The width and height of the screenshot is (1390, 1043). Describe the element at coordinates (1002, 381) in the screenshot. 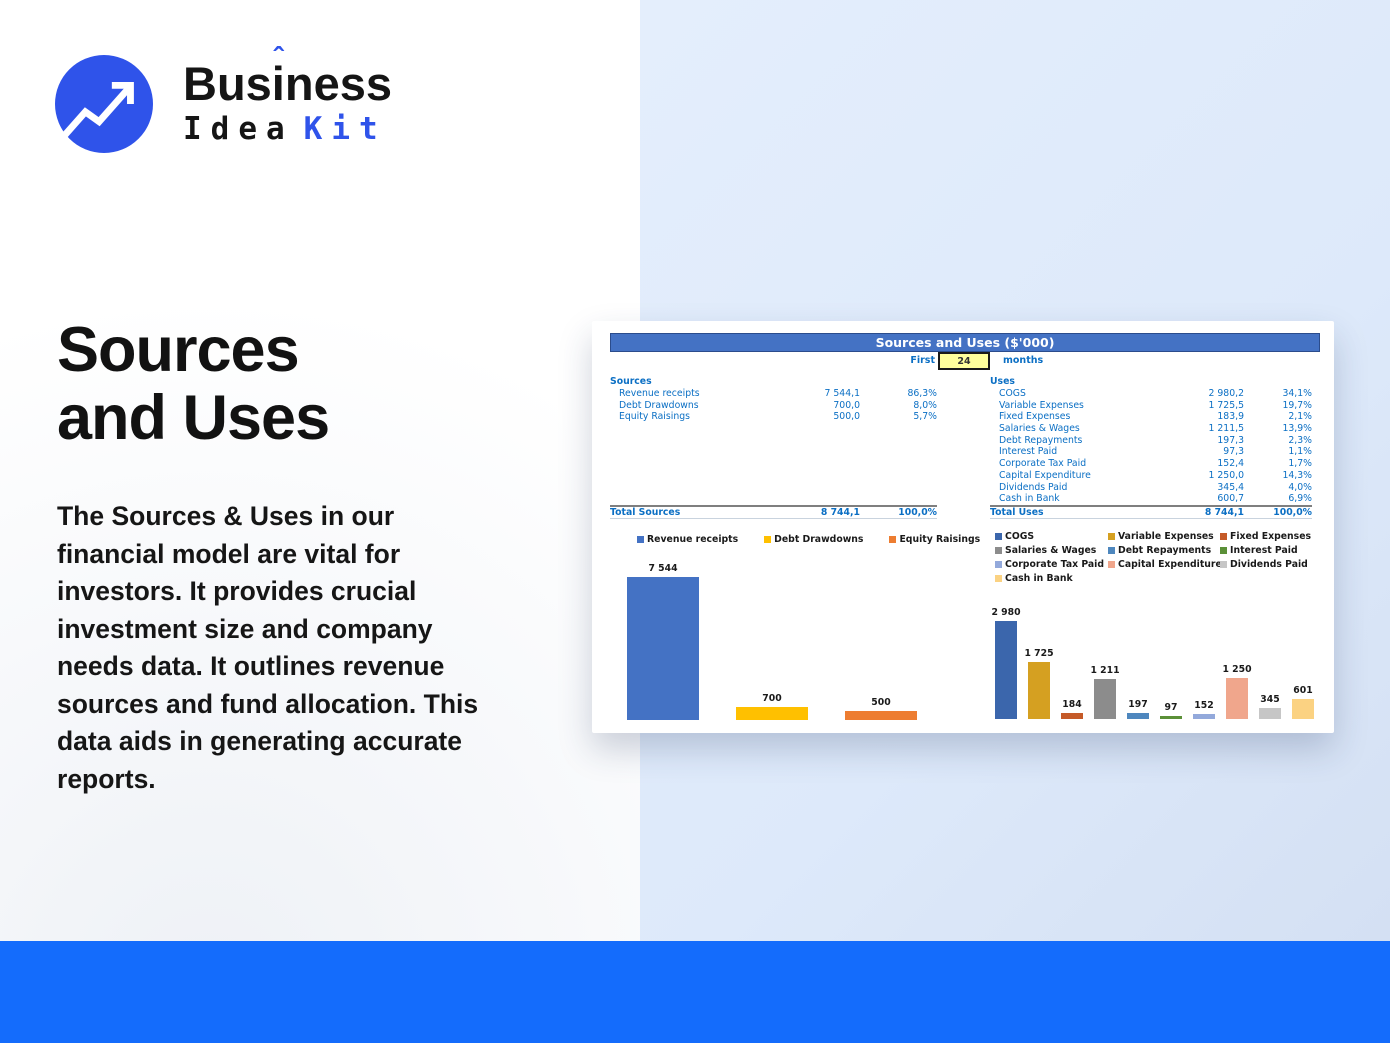

I see `uses-header: Uses` at that location.